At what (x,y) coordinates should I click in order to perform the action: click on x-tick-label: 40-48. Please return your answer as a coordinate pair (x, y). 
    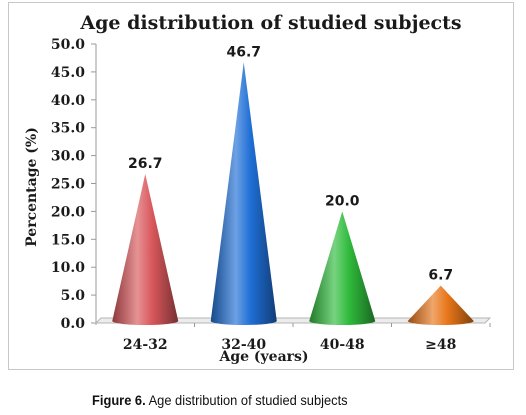
    Looking at the image, I should click on (342, 345).